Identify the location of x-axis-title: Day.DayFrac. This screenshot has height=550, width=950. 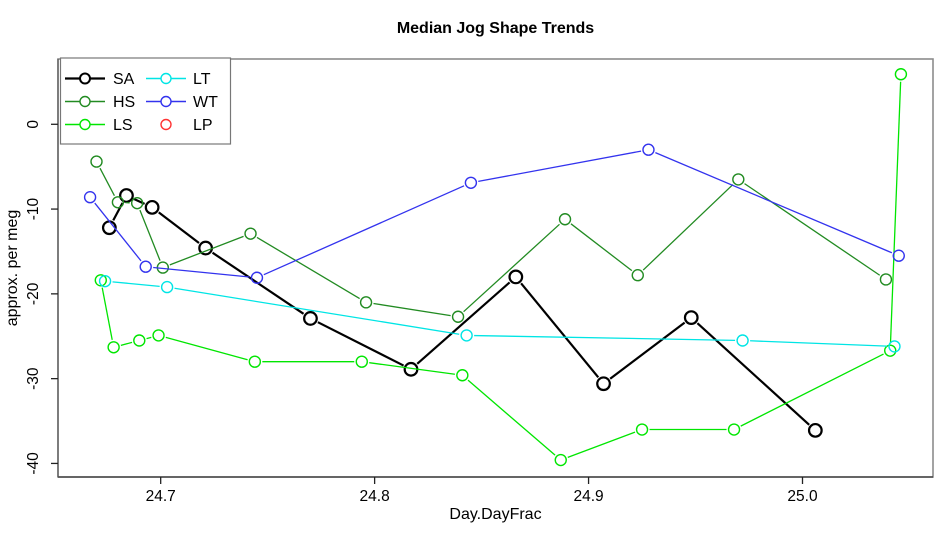
(495, 514).